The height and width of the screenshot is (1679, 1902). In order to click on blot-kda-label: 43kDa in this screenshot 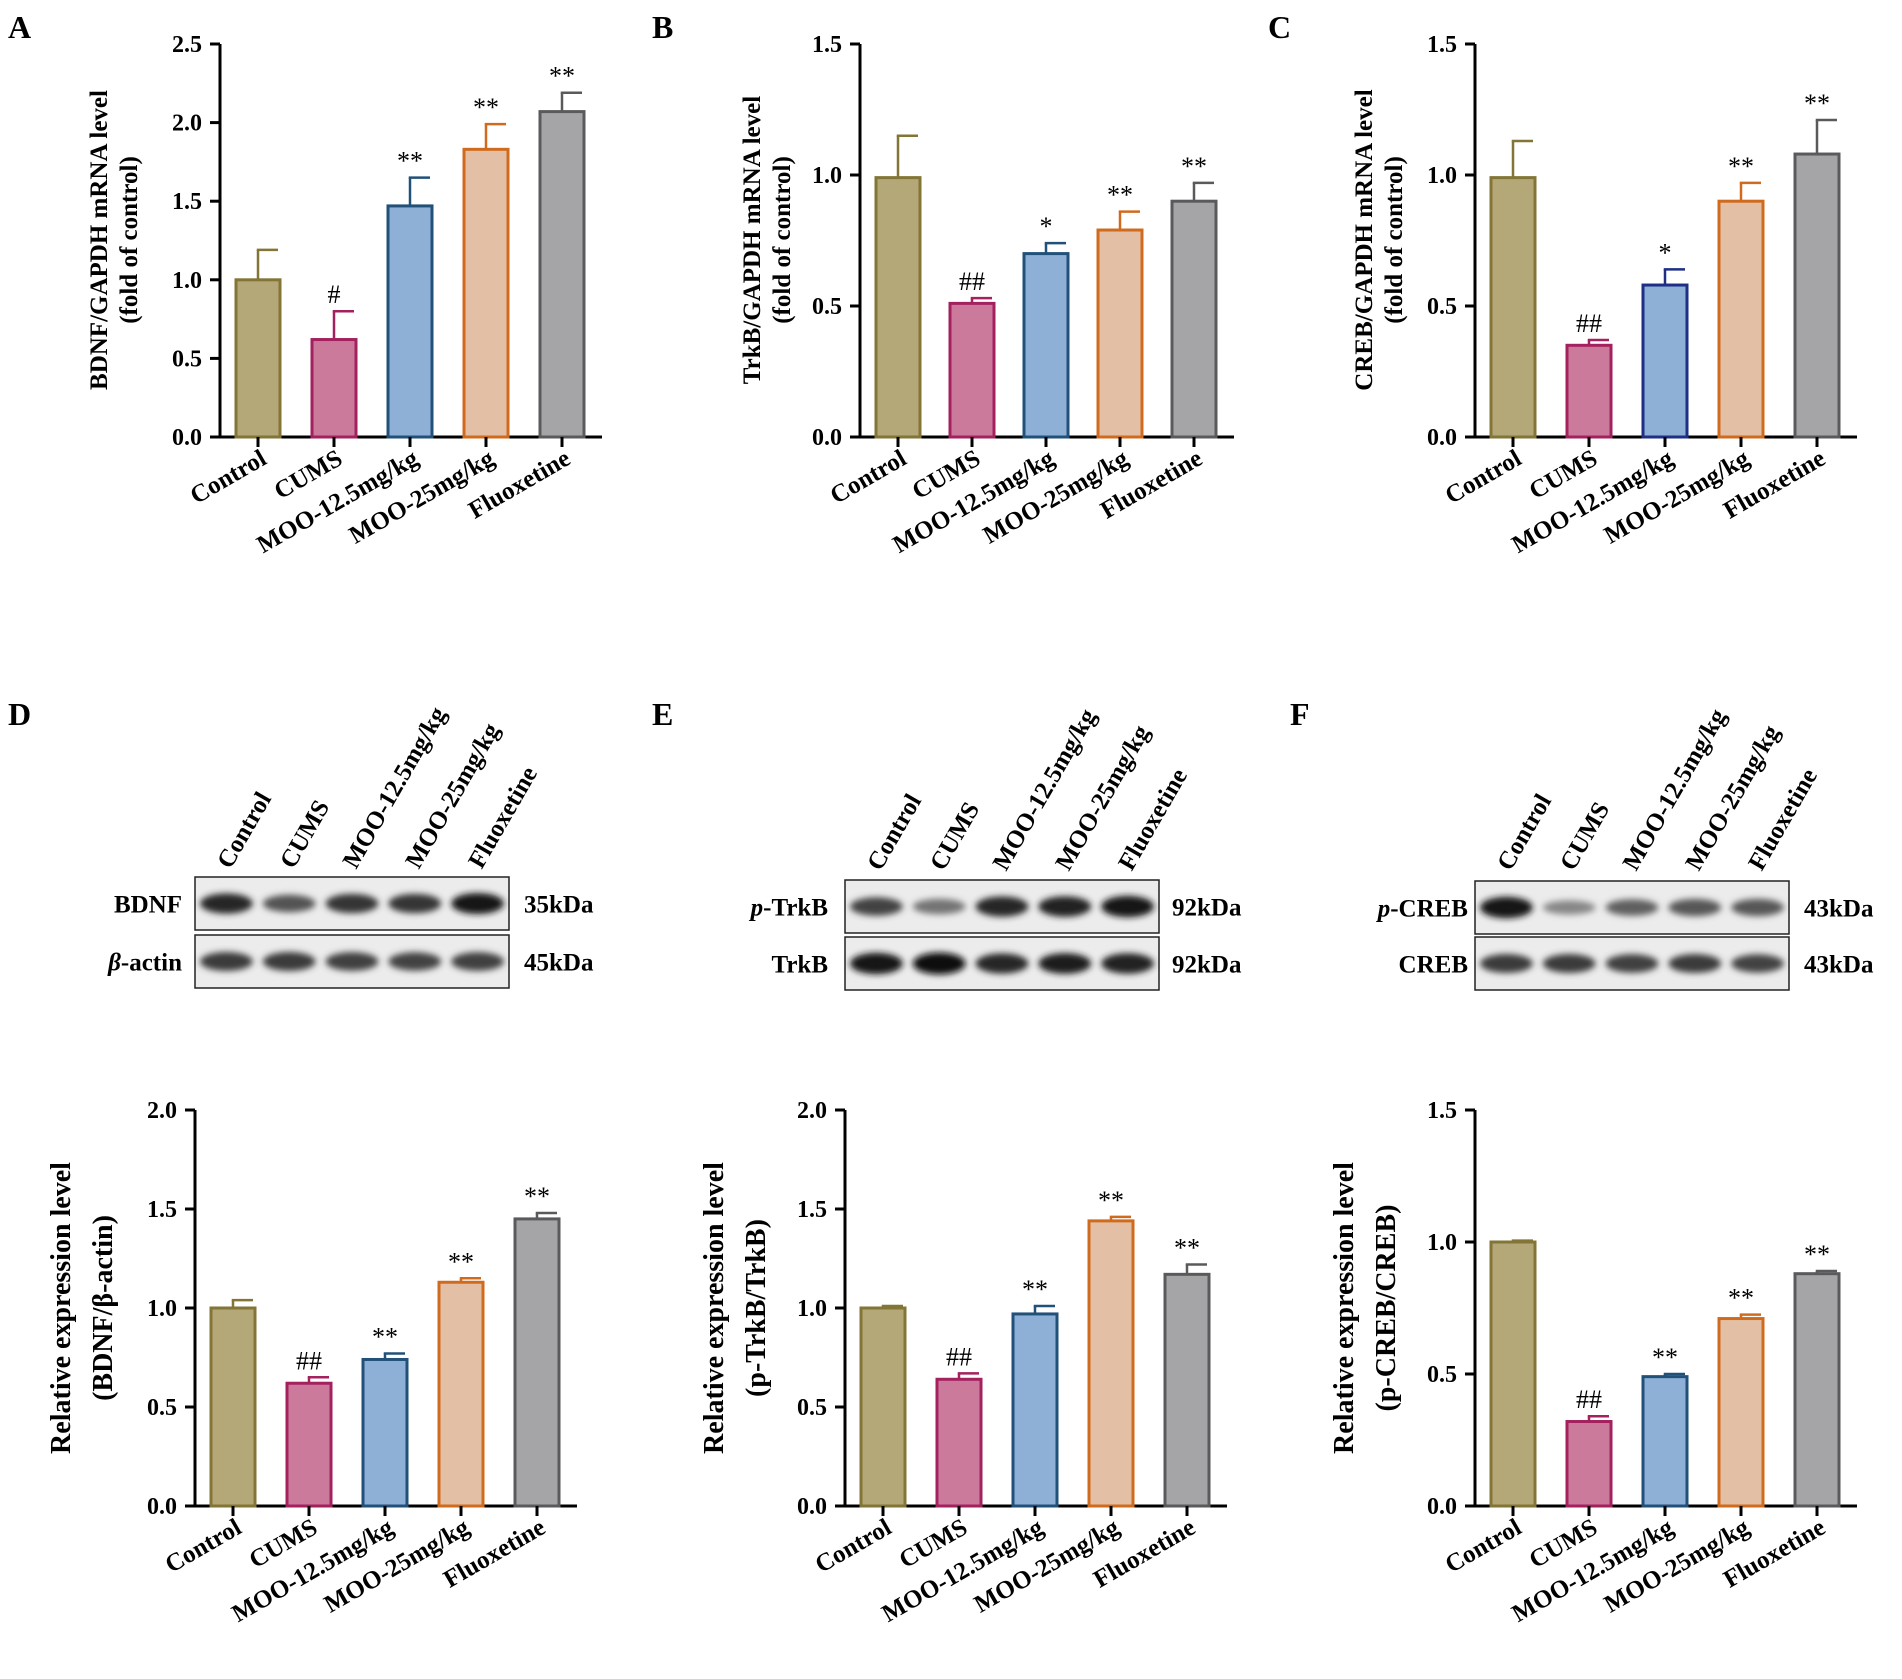, I will do `click(1839, 965)`.